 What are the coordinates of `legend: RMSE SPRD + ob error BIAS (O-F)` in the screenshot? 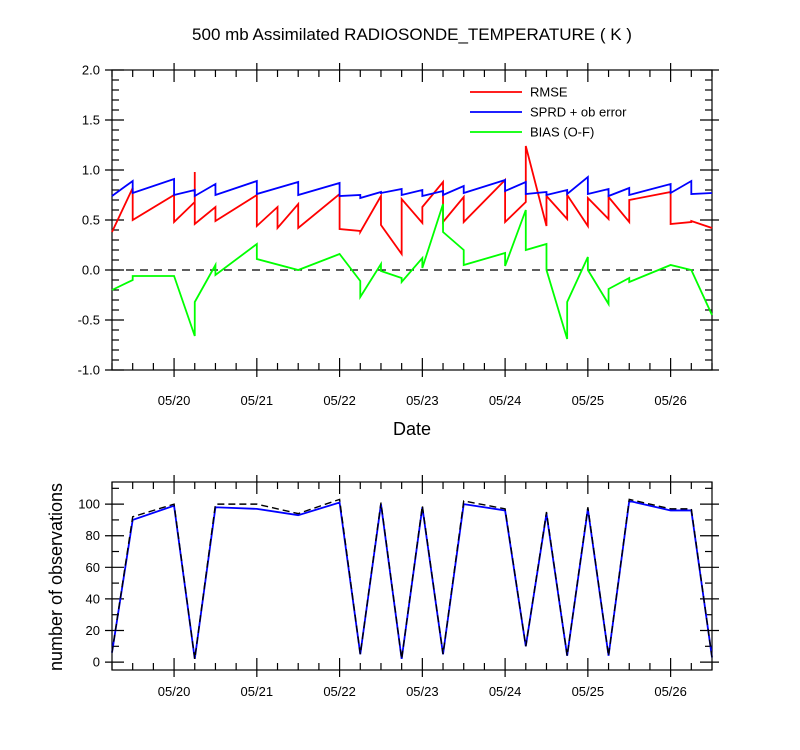 It's located at (548, 112).